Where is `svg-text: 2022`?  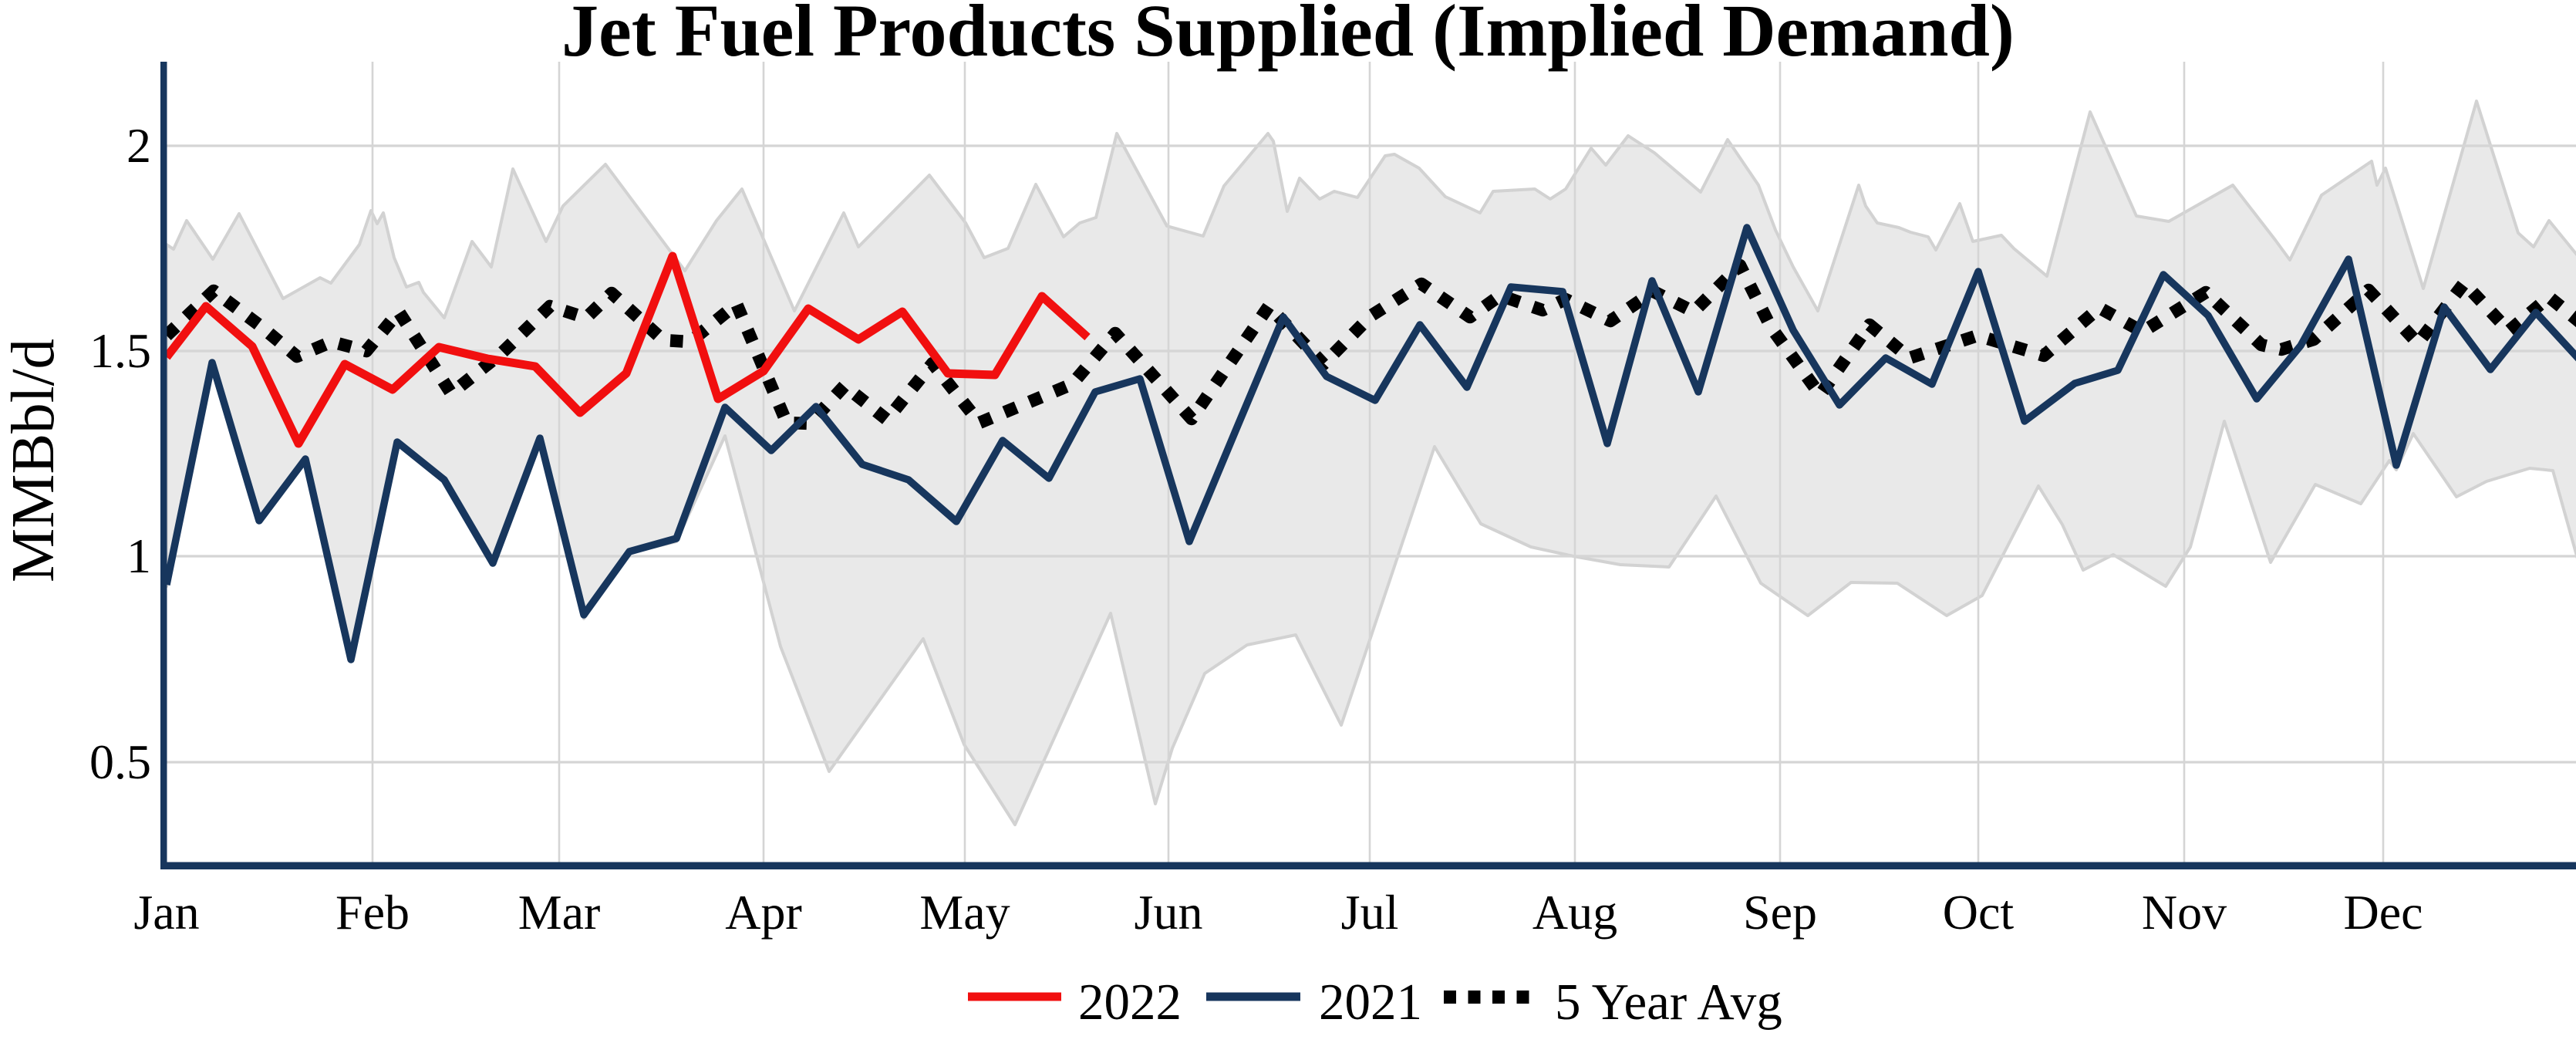 svg-text: 2022 is located at coordinates (1130, 1002).